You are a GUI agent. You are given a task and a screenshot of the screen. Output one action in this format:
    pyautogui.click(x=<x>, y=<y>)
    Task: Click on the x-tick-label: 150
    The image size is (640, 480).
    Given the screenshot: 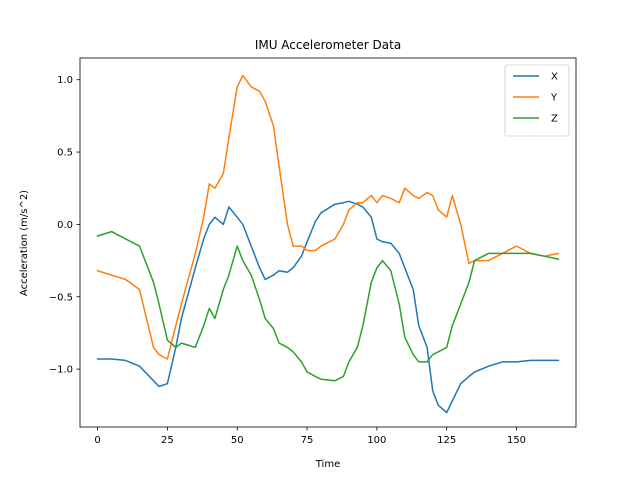 What is the action you would take?
    pyautogui.click(x=516, y=440)
    